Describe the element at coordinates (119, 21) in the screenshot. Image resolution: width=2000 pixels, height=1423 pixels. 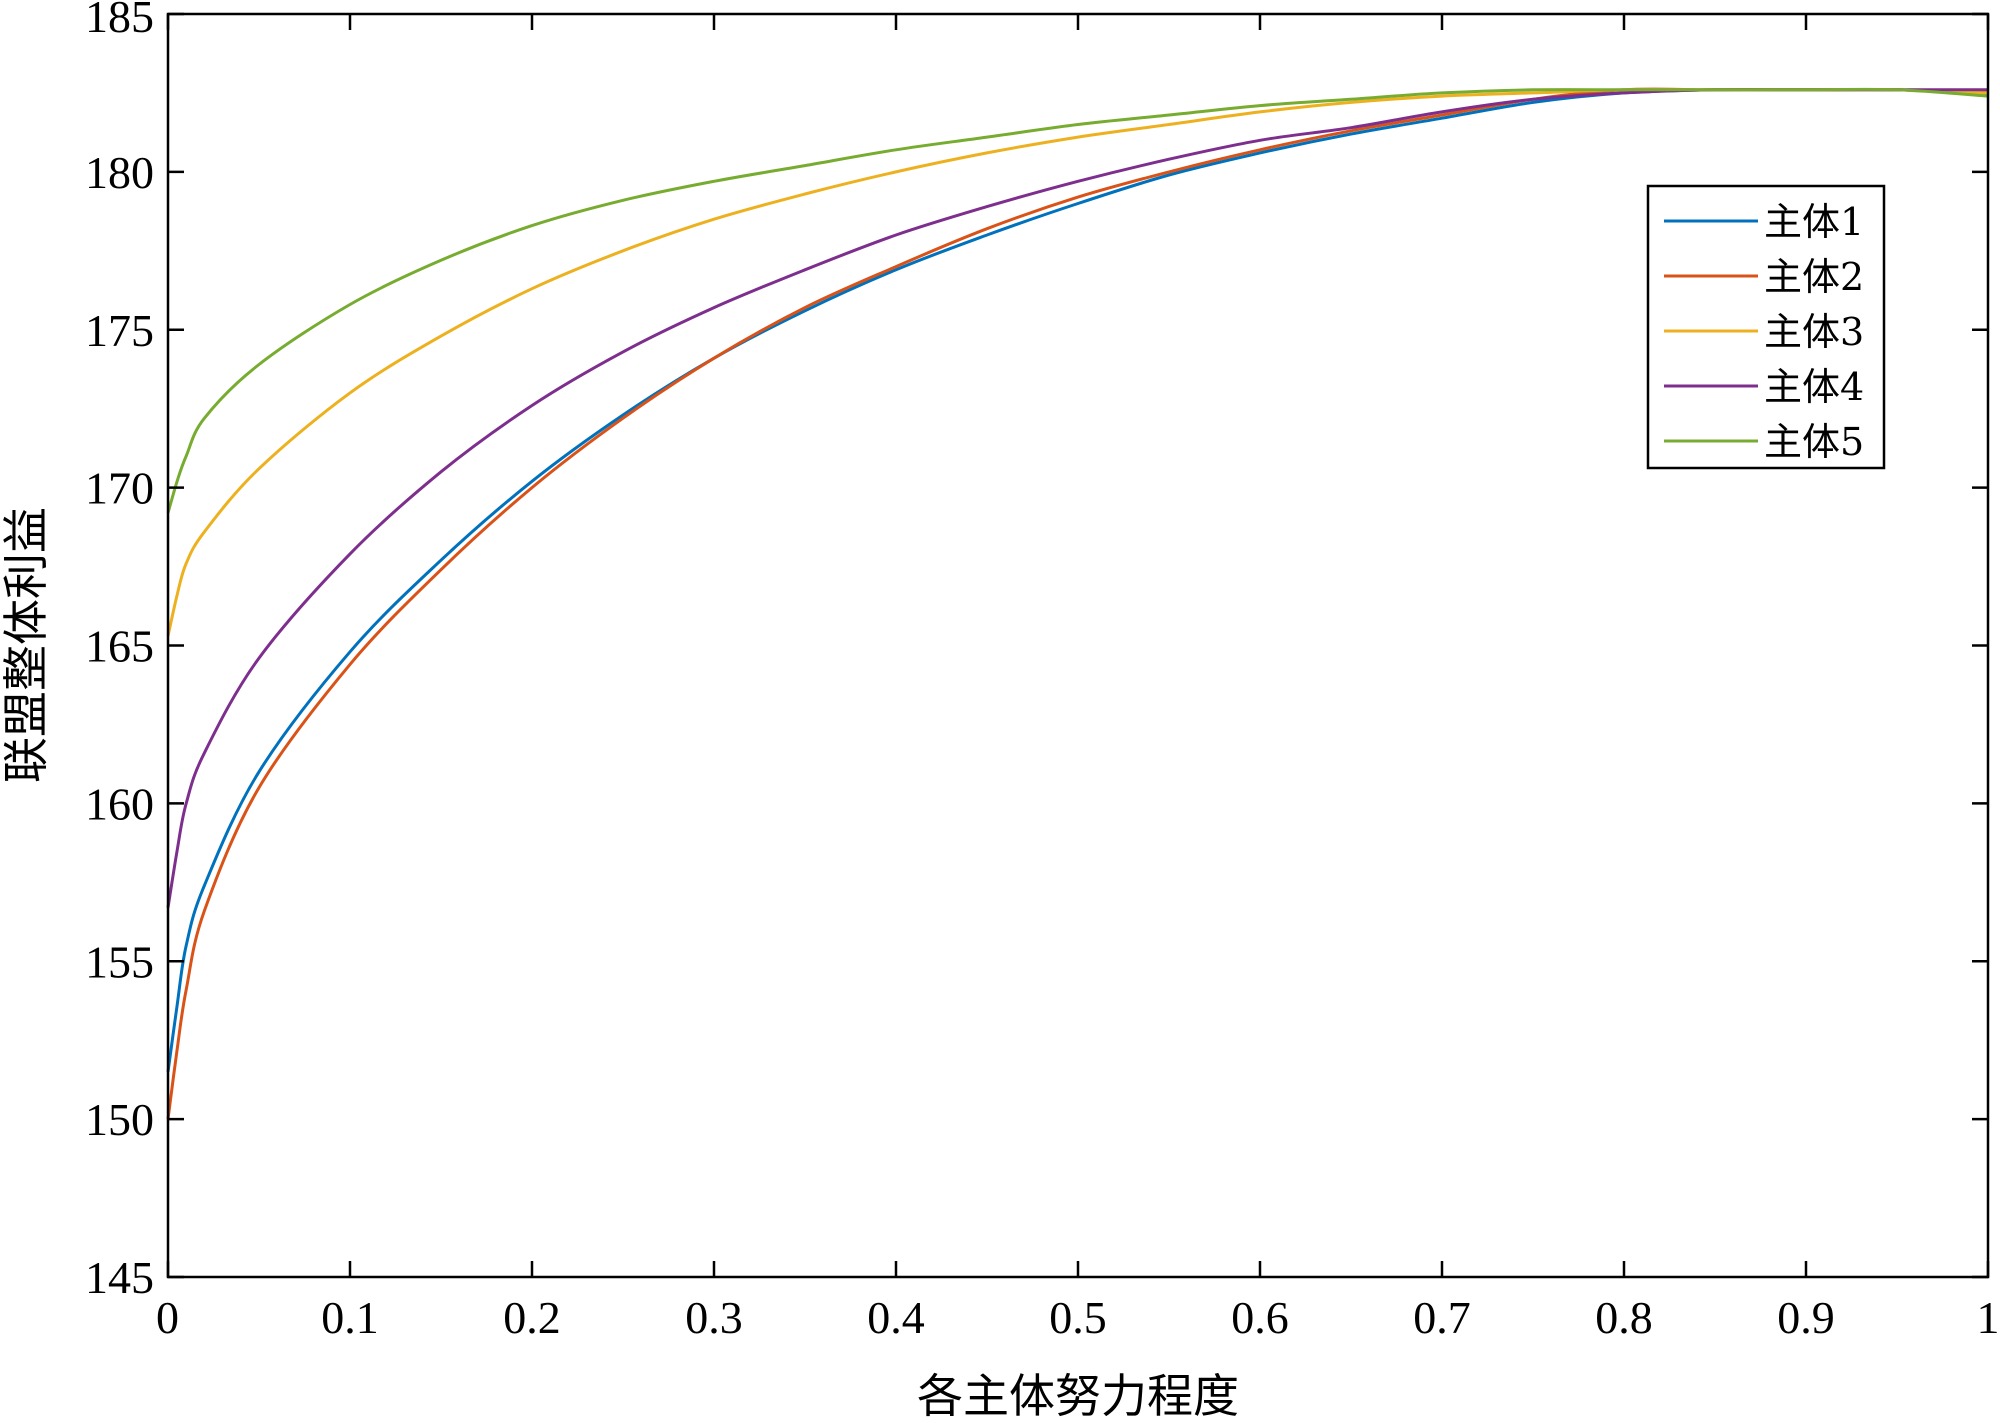
I see `y-tick-label: 185` at that location.